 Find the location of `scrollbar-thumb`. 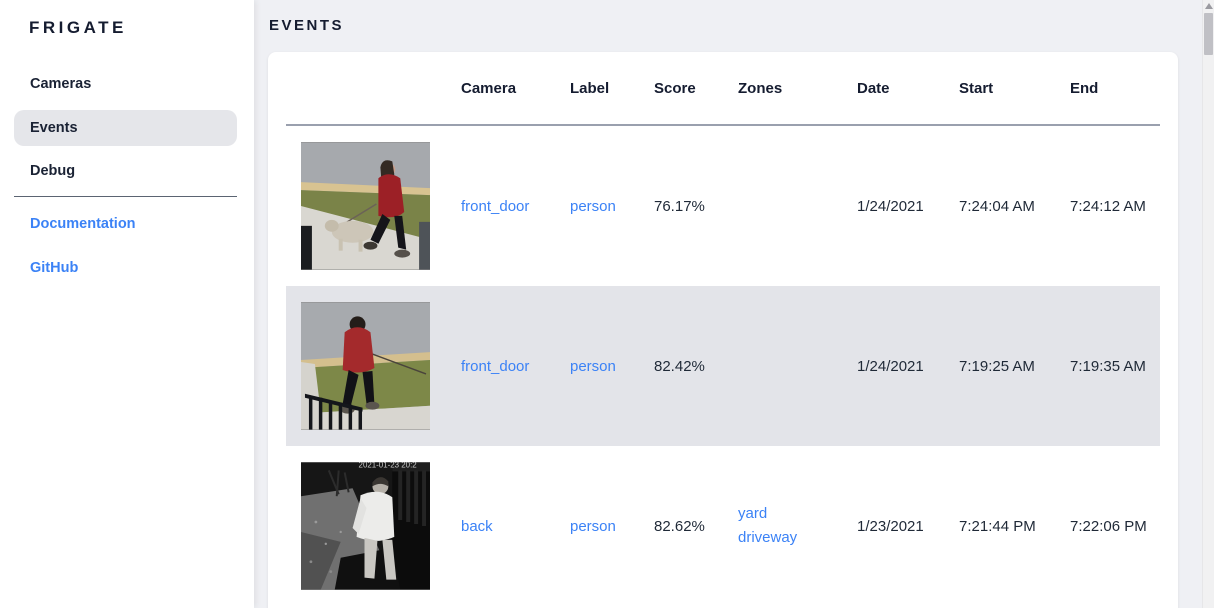

scrollbar-thumb is located at coordinates (1208, 34).